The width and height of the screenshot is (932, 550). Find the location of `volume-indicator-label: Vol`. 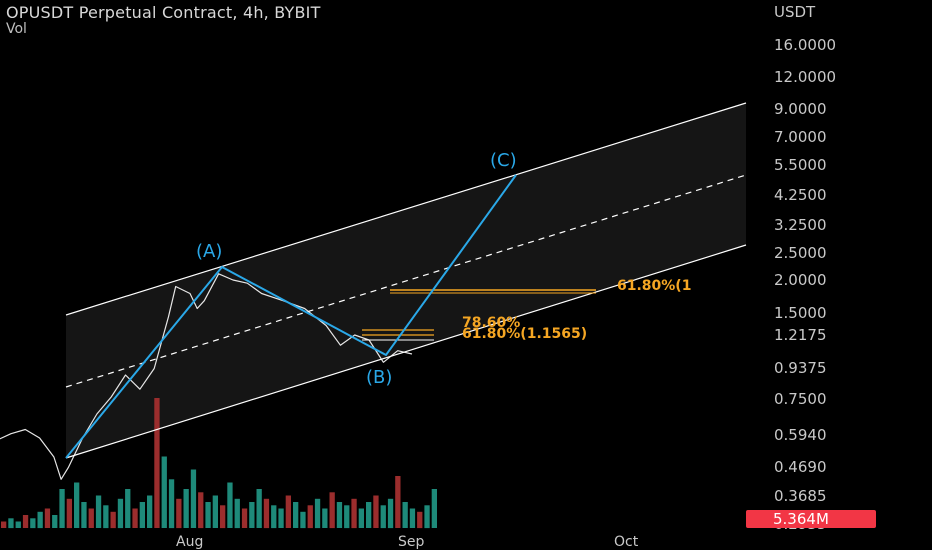

volume-indicator-label: Vol is located at coordinates (16, 29).